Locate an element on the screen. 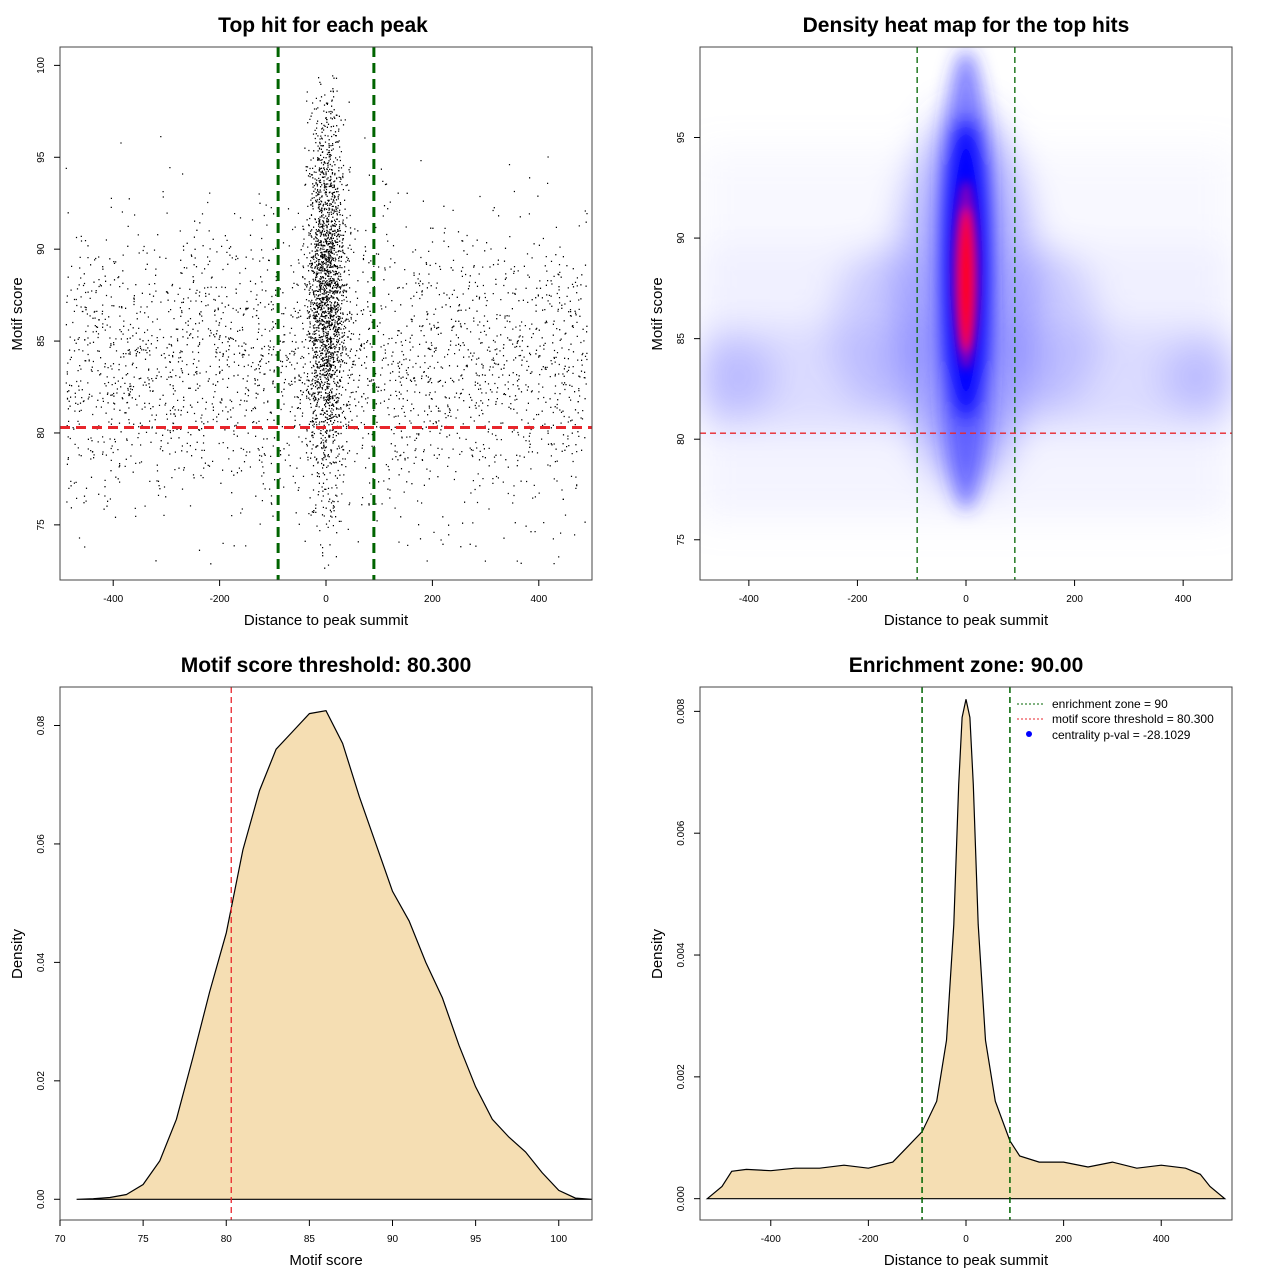  distance-density-title: Enrichment zone: 90.00 is located at coordinates (966, 665).